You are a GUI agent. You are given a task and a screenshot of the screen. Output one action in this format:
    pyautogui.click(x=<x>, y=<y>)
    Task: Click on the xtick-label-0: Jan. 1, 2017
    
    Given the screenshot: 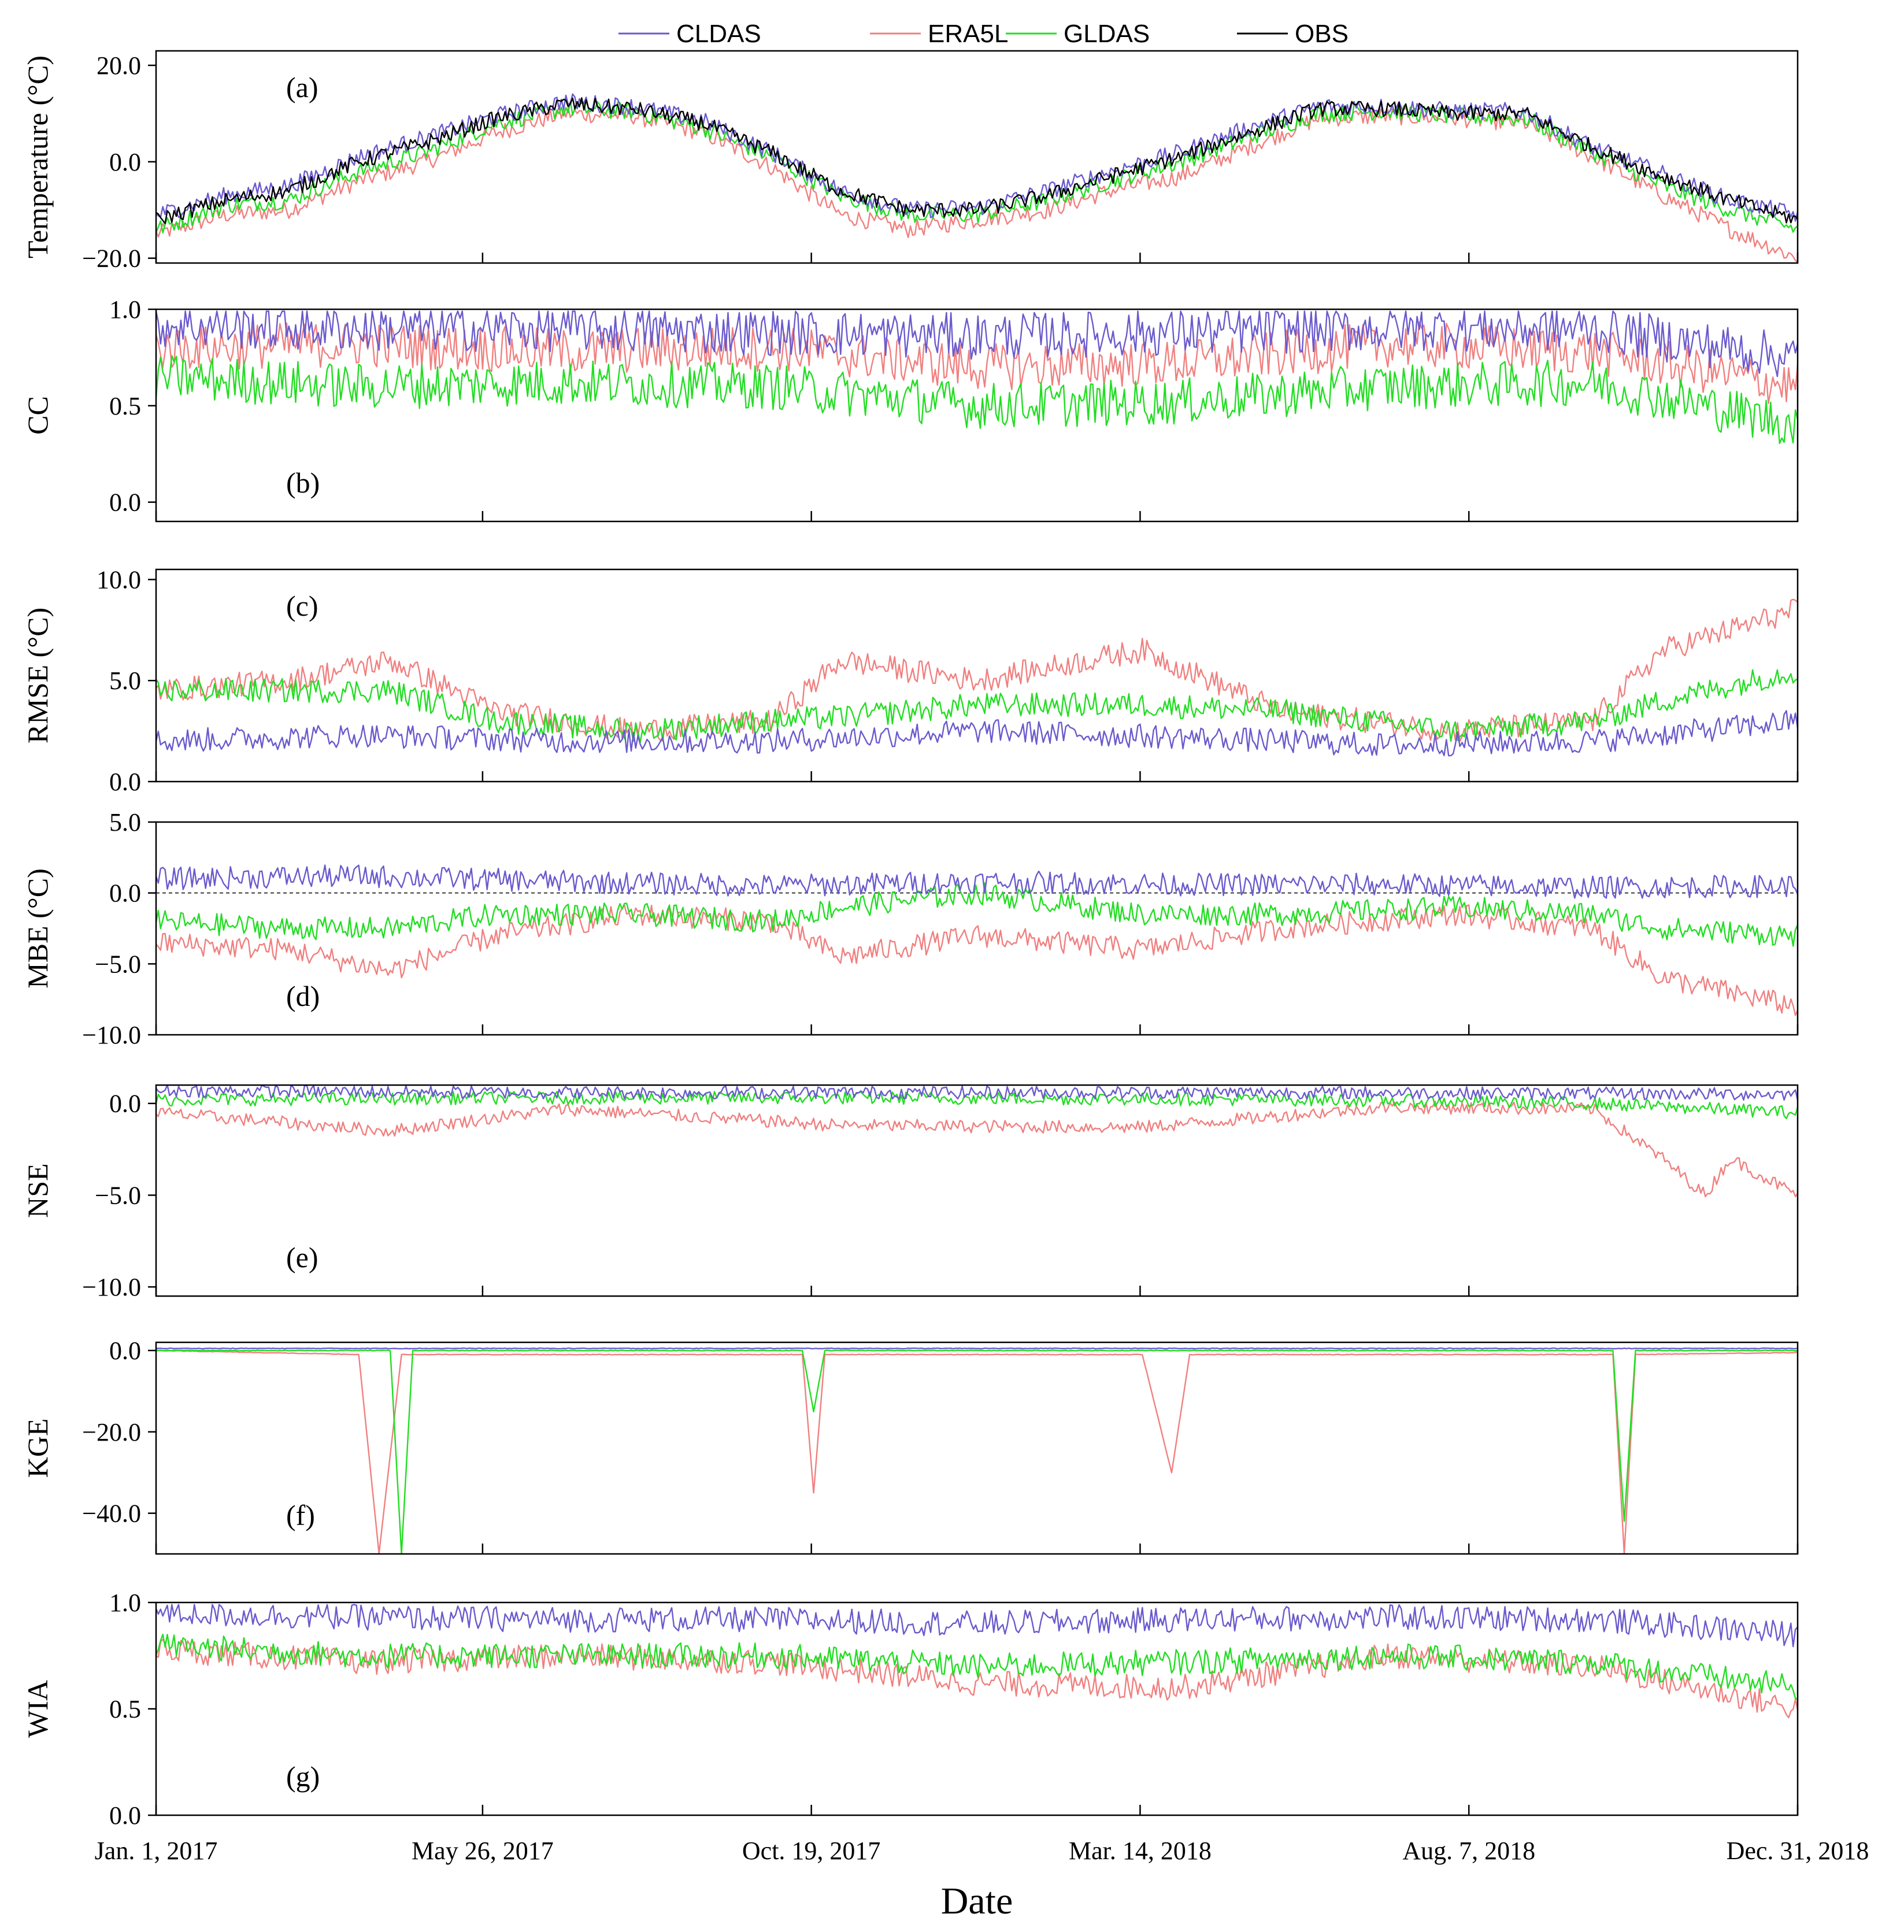 What is the action you would take?
    pyautogui.click(x=156, y=1851)
    